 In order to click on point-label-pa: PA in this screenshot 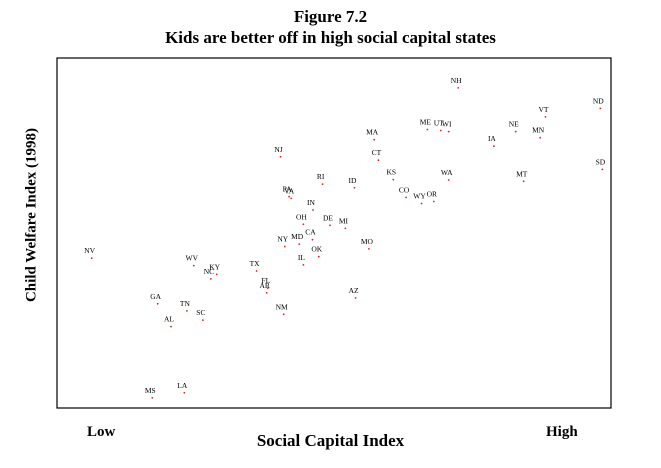, I will do `click(287, 189)`.